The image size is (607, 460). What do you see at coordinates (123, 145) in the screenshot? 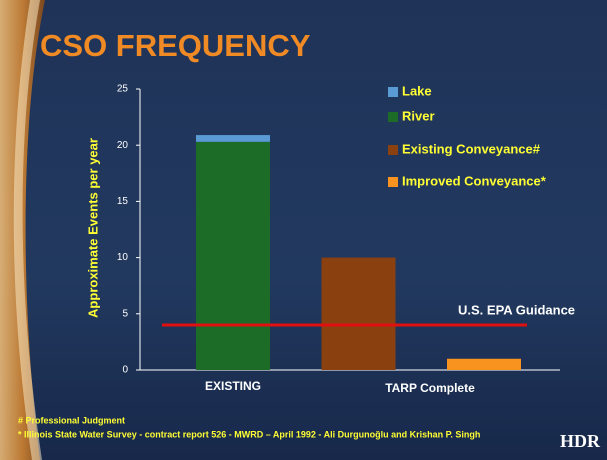
I see `y-tick-label: 20` at bounding box center [123, 145].